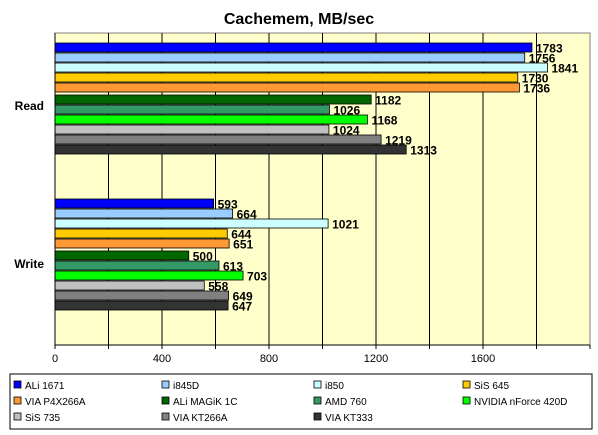 The image size is (598, 435). Describe the element at coordinates (243, 245) in the screenshot. I see `data-label: 651` at that location.